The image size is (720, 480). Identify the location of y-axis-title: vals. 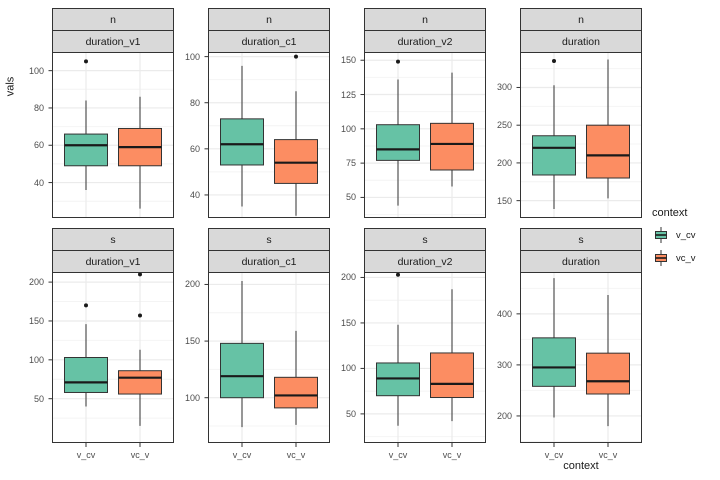
(10, 86).